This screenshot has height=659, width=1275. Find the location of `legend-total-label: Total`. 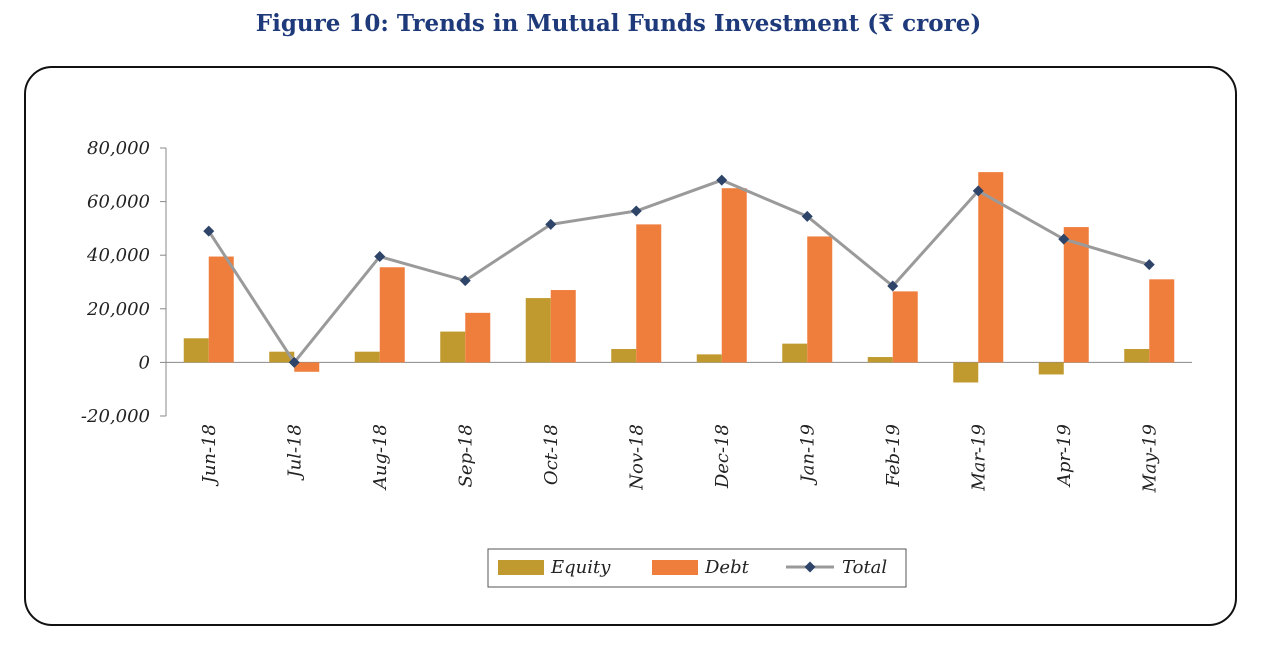

legend-total-label: Total is located at coordinates (864, 567).